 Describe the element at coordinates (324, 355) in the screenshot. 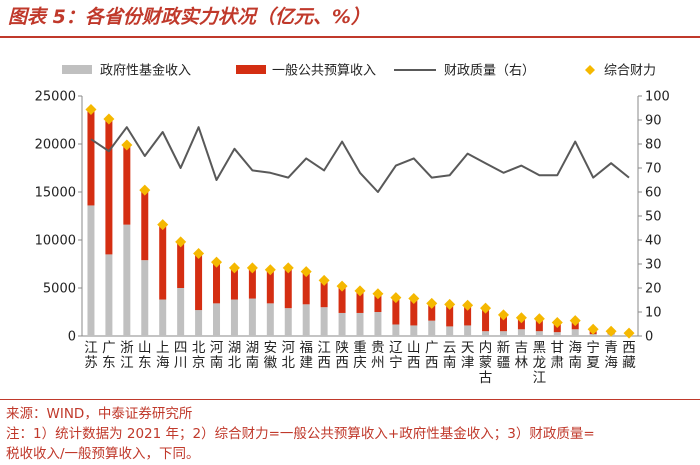

I see `category-label: 江西` at that location.